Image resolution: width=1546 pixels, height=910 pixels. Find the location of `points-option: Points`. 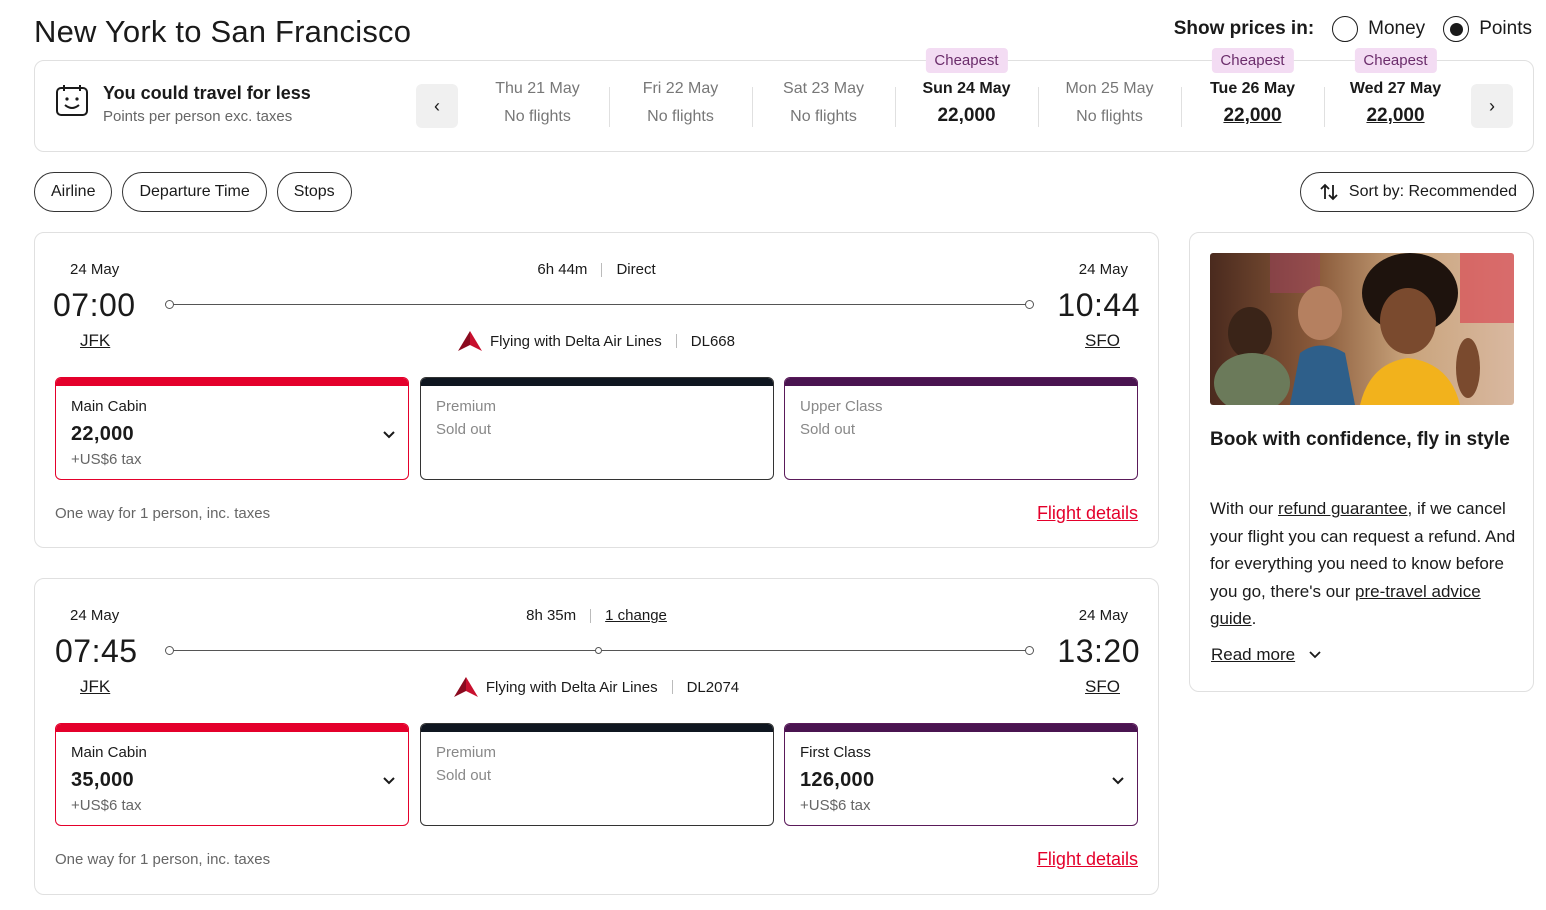

points-option: Points is located at coordinates (1487, 29).